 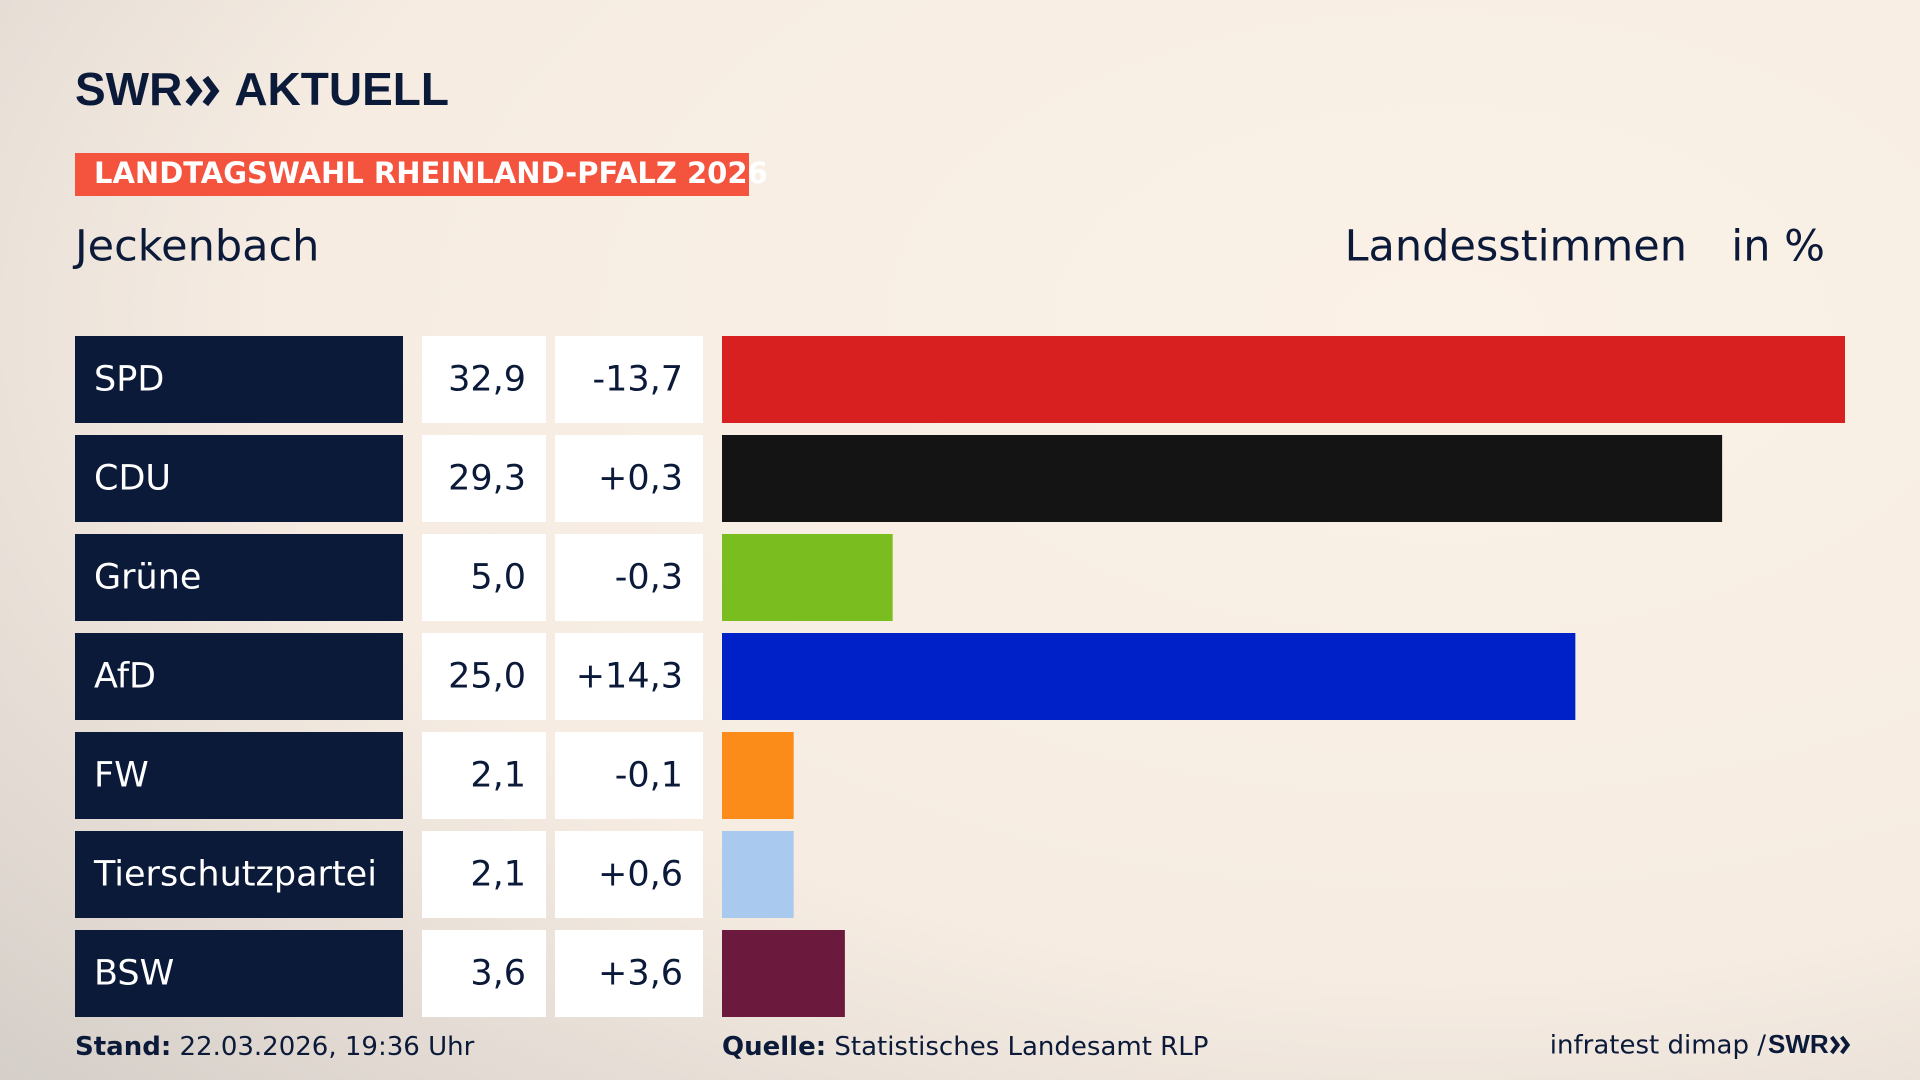 I want to click on change-label: +14,3, so click(x=629, y=677).